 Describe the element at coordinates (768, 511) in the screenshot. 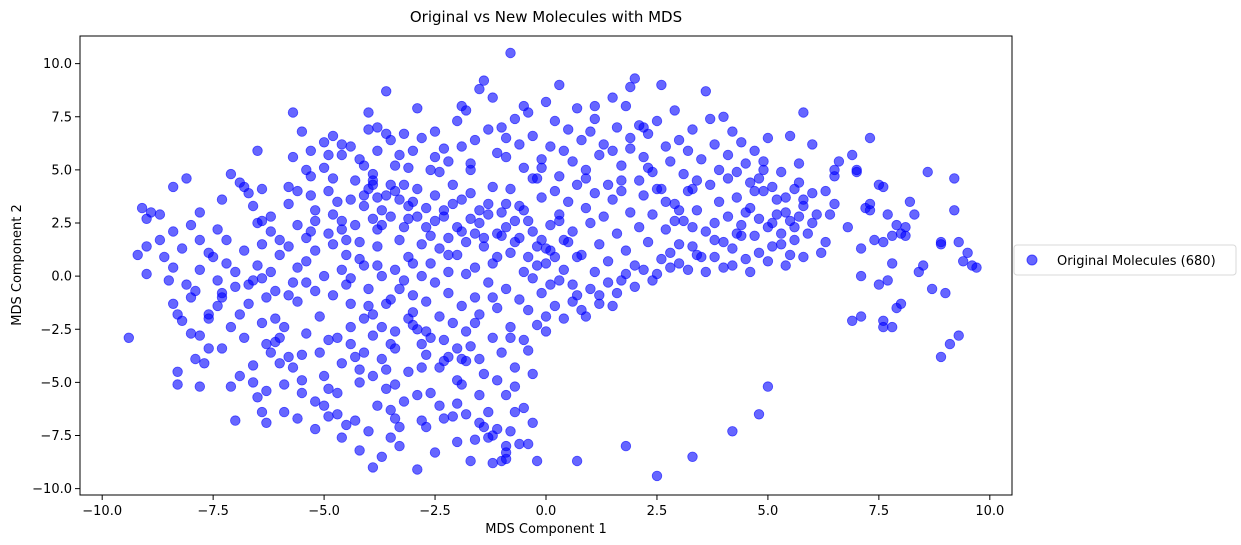

I see `x-tick-label: 5.0` at that location.